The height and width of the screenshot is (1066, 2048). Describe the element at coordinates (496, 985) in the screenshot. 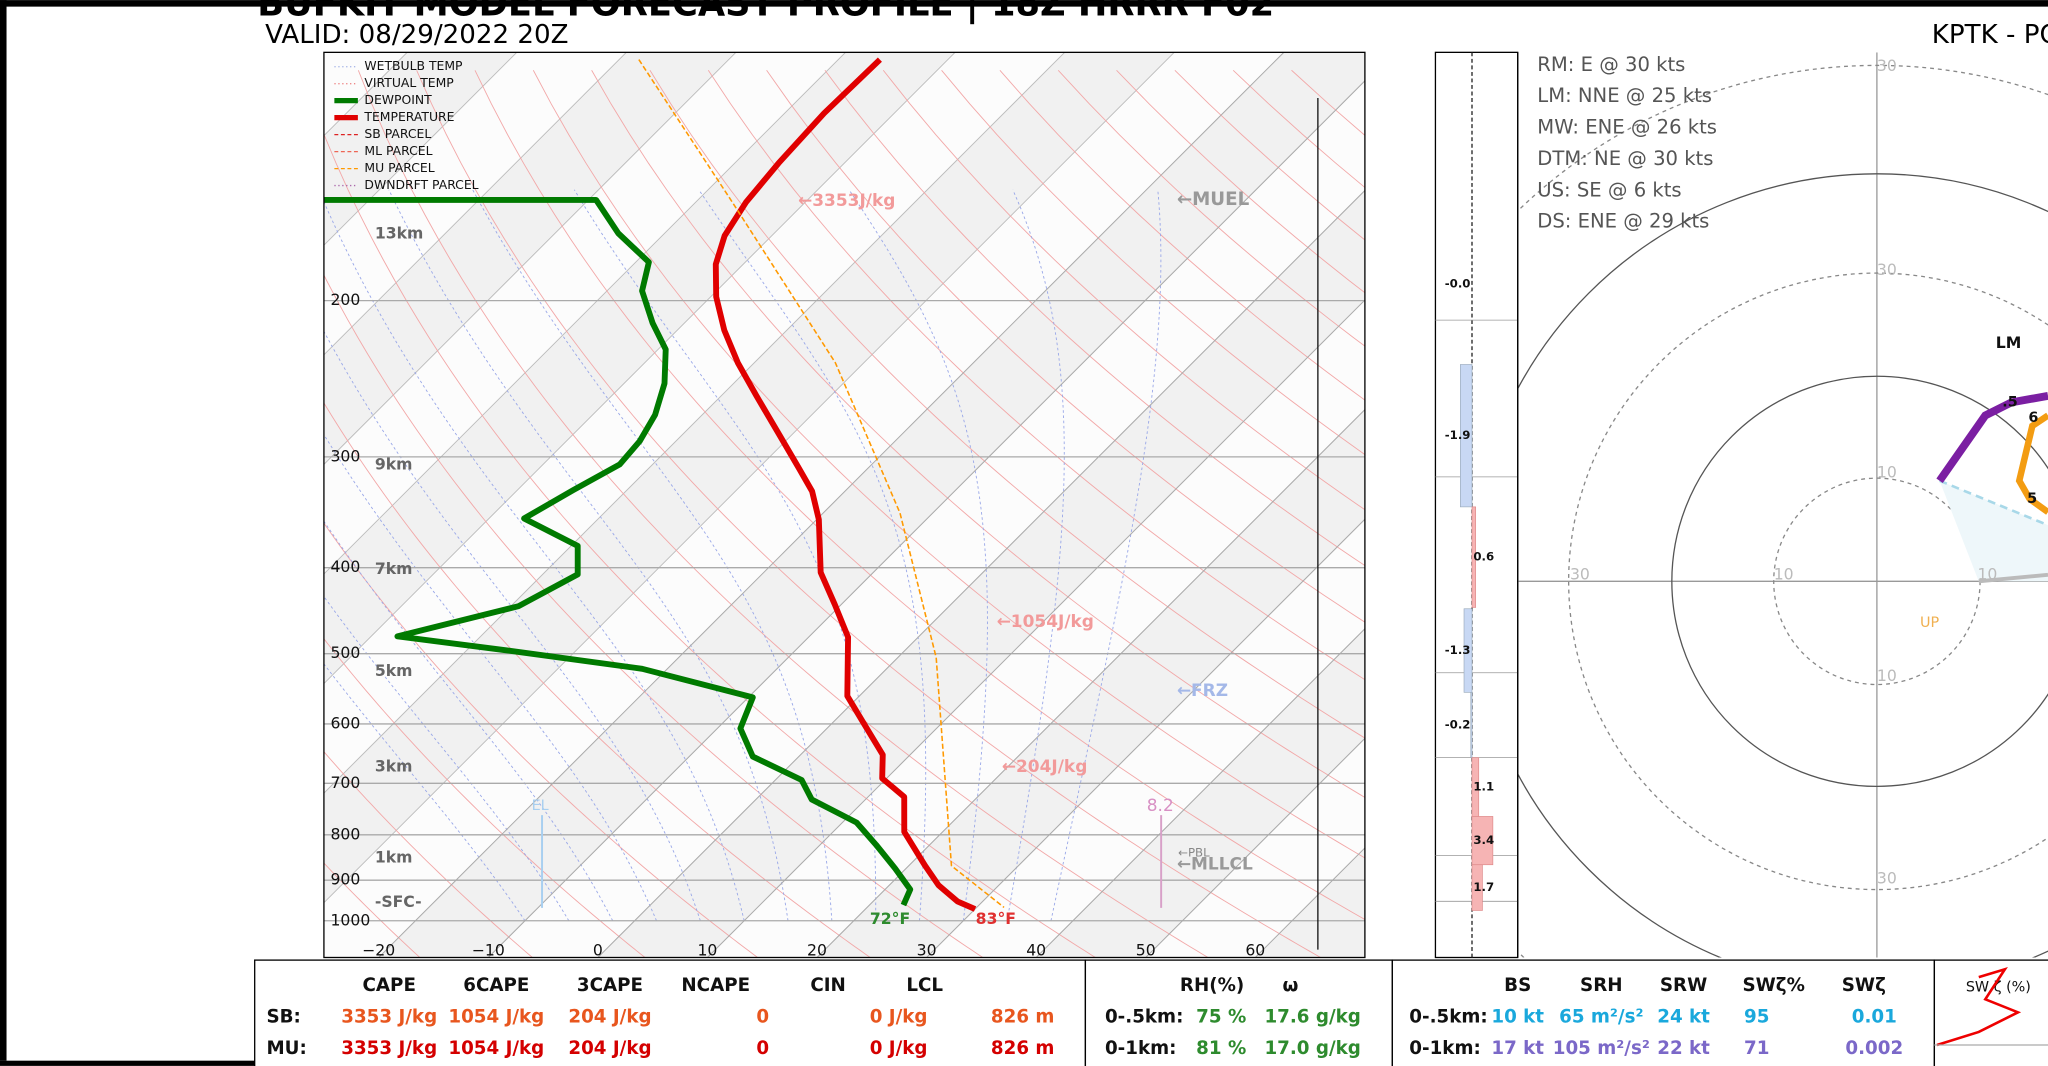

I see `th: 6CAPE` at that location.